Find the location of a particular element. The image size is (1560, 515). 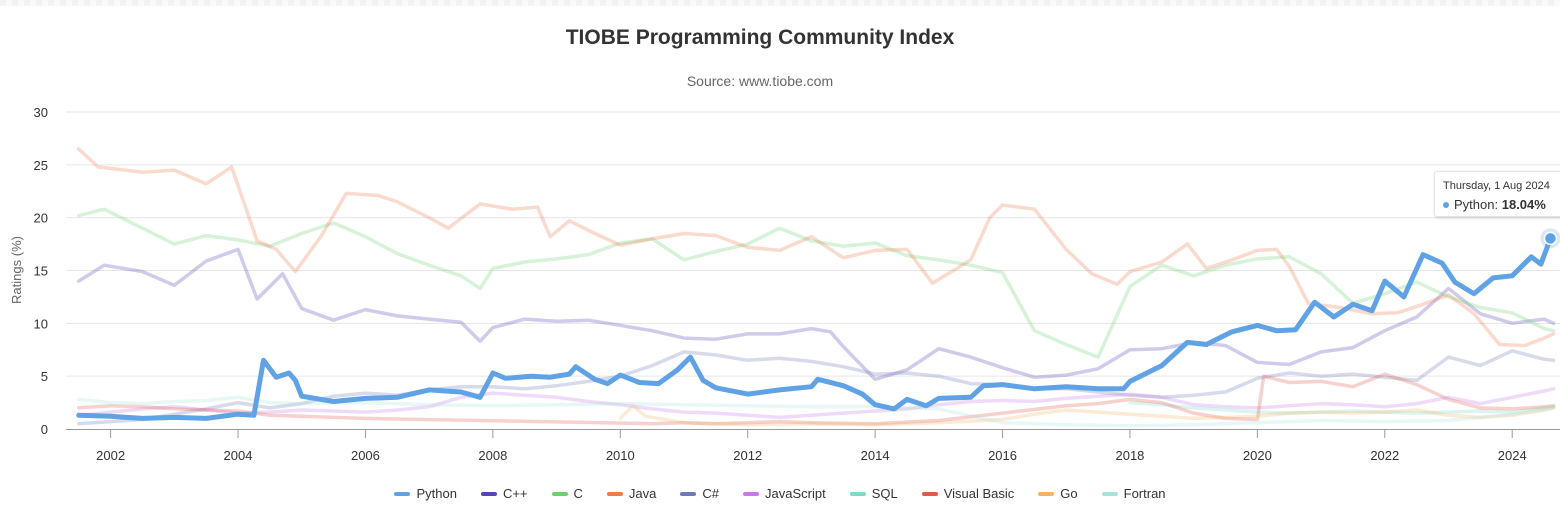

legend-item-javascript: JavaScript is located at coordinates (784, 493).